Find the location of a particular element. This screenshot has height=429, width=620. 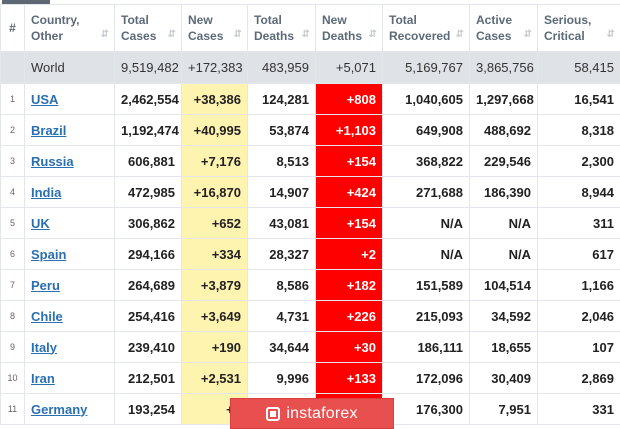

total-cases-cell: 193,254 is located at coordinates (148, 409).